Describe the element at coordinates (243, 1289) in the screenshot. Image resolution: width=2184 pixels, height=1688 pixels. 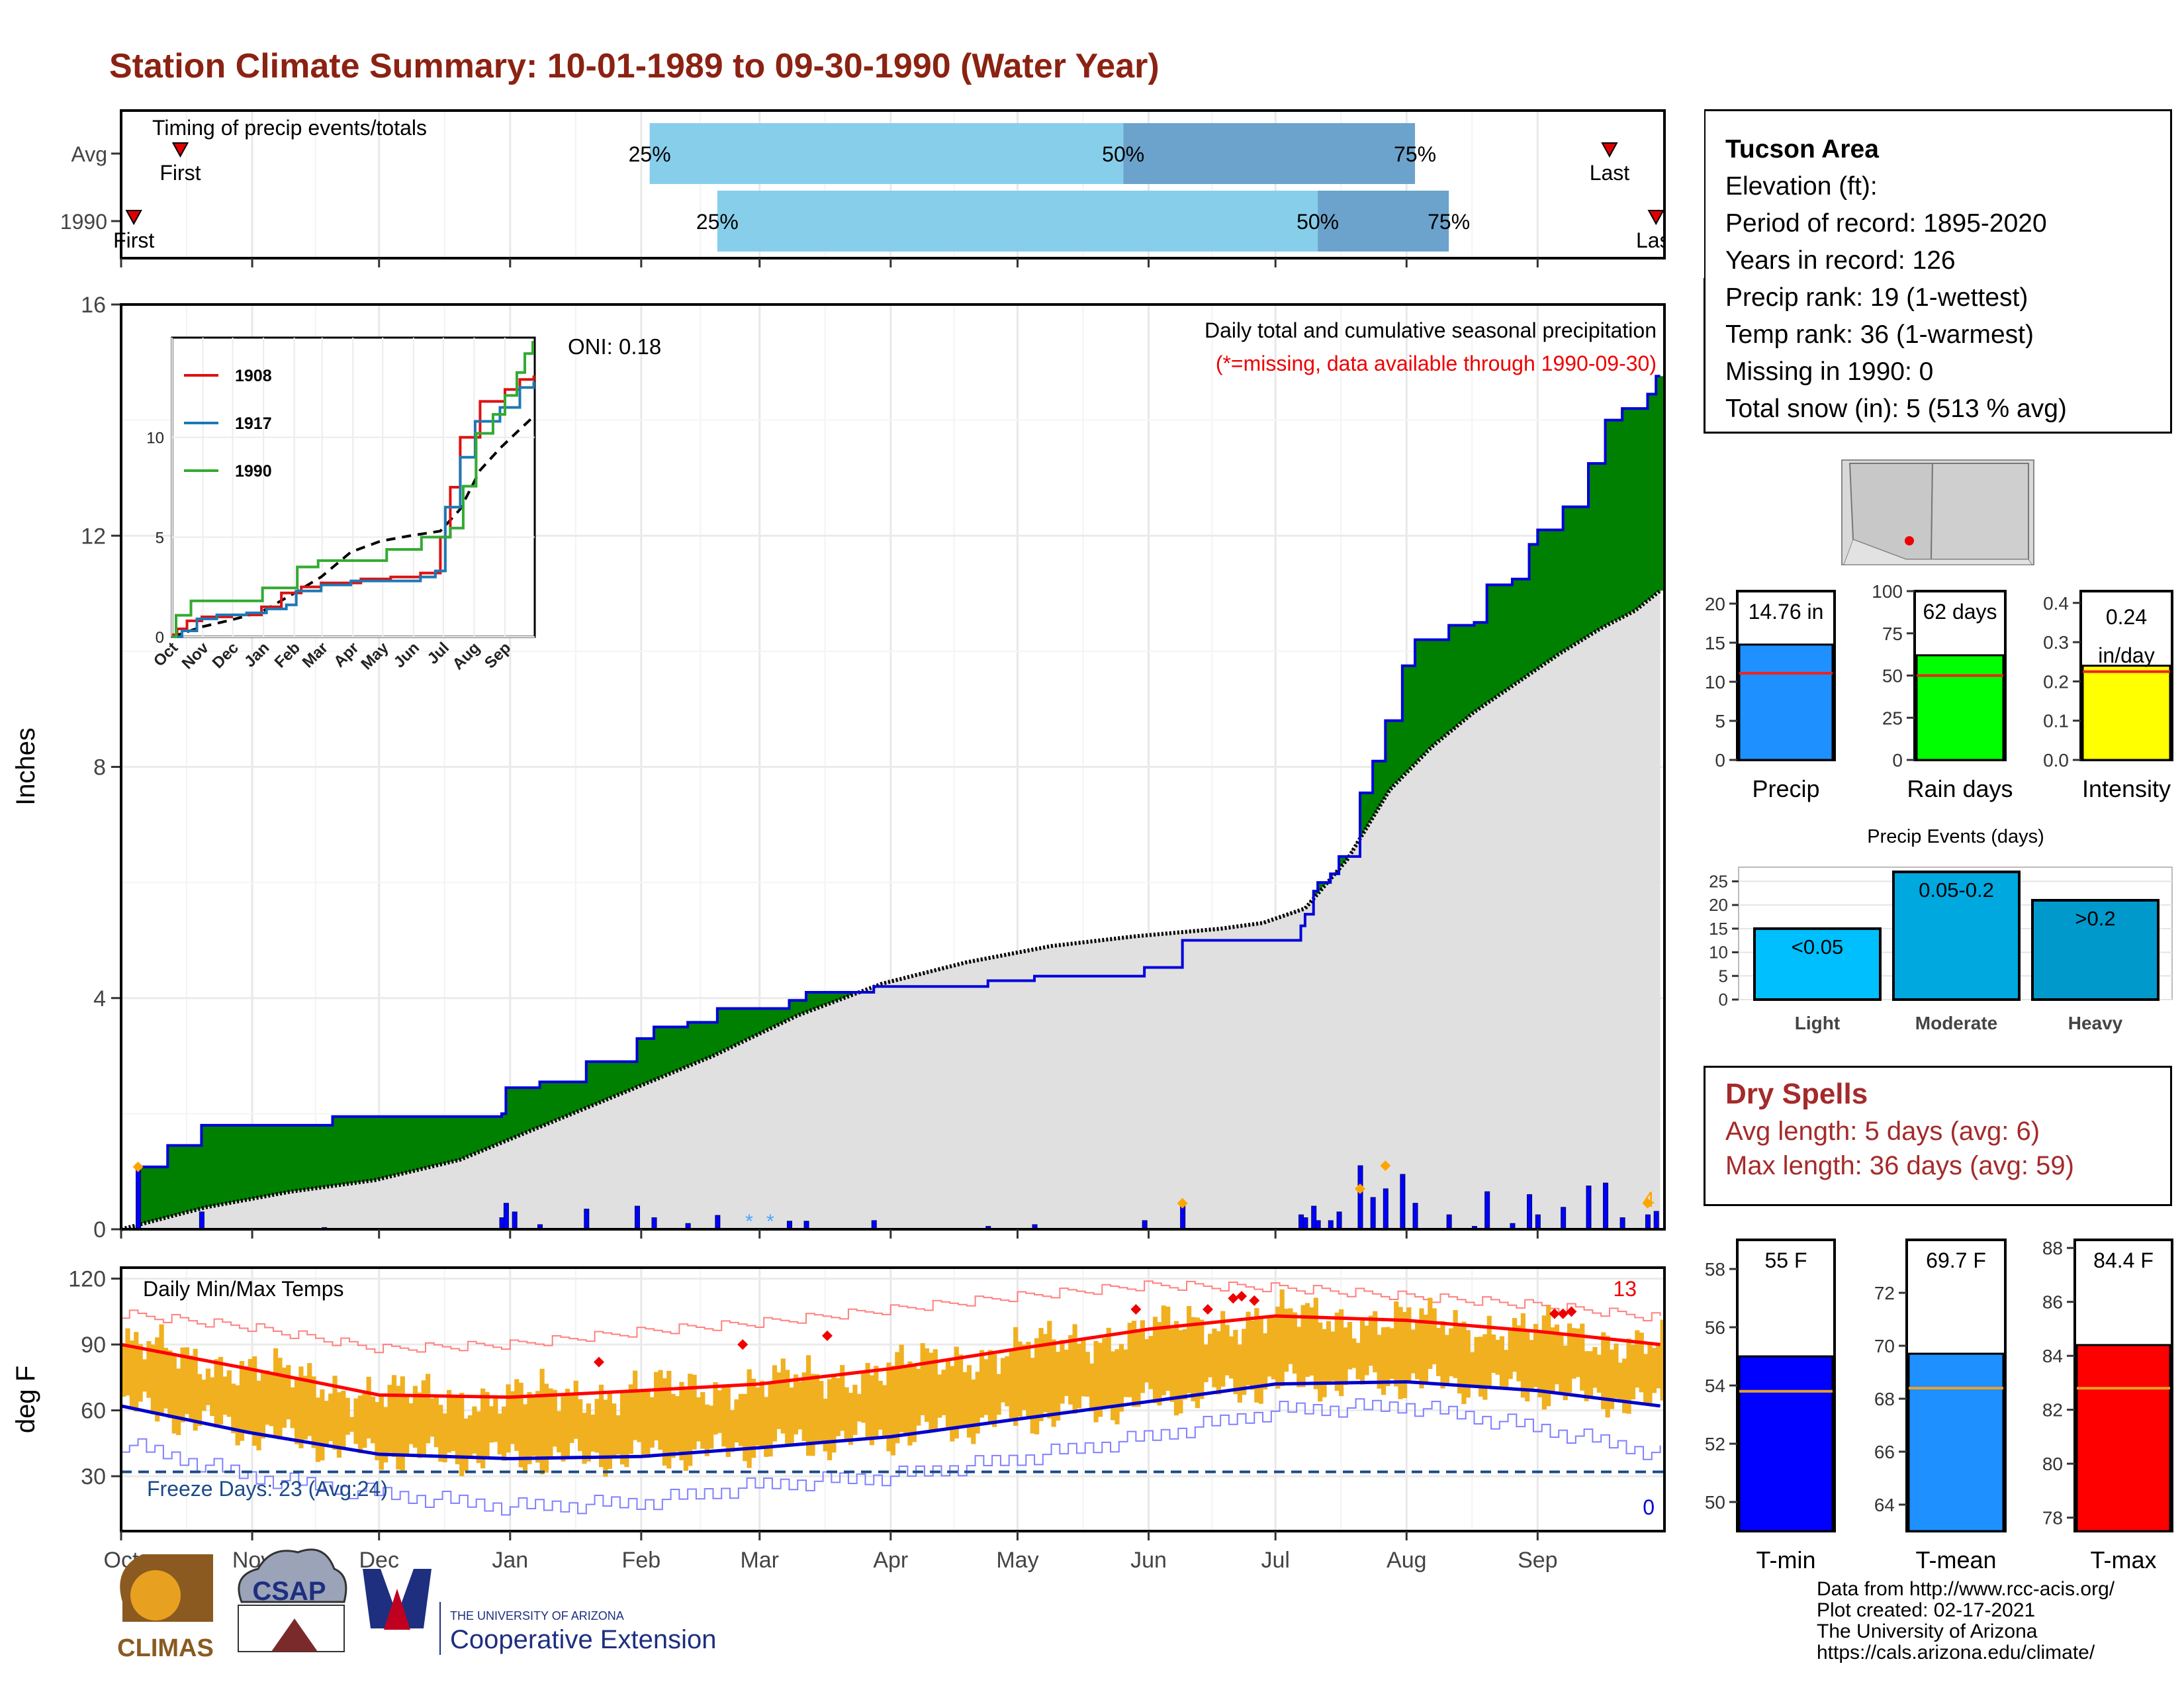
I see `temps-title: Daily Min/Max Temps` at that location.